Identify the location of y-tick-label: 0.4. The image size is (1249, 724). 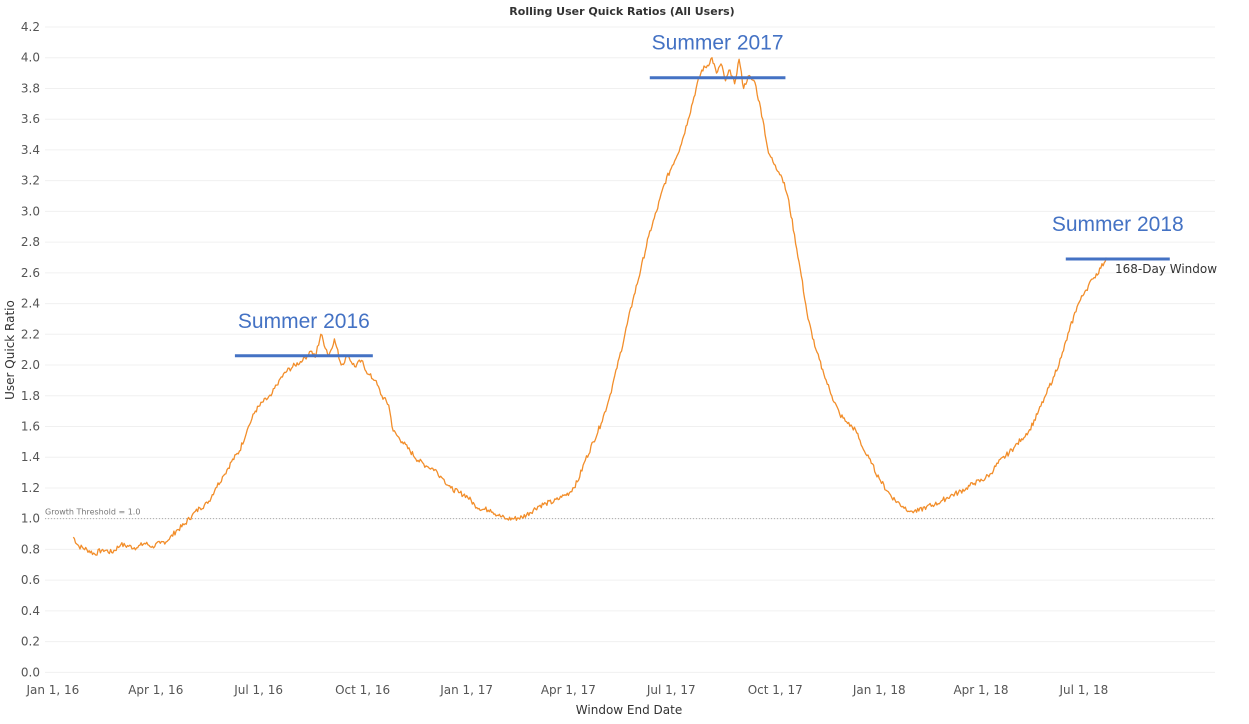
(30, 611).